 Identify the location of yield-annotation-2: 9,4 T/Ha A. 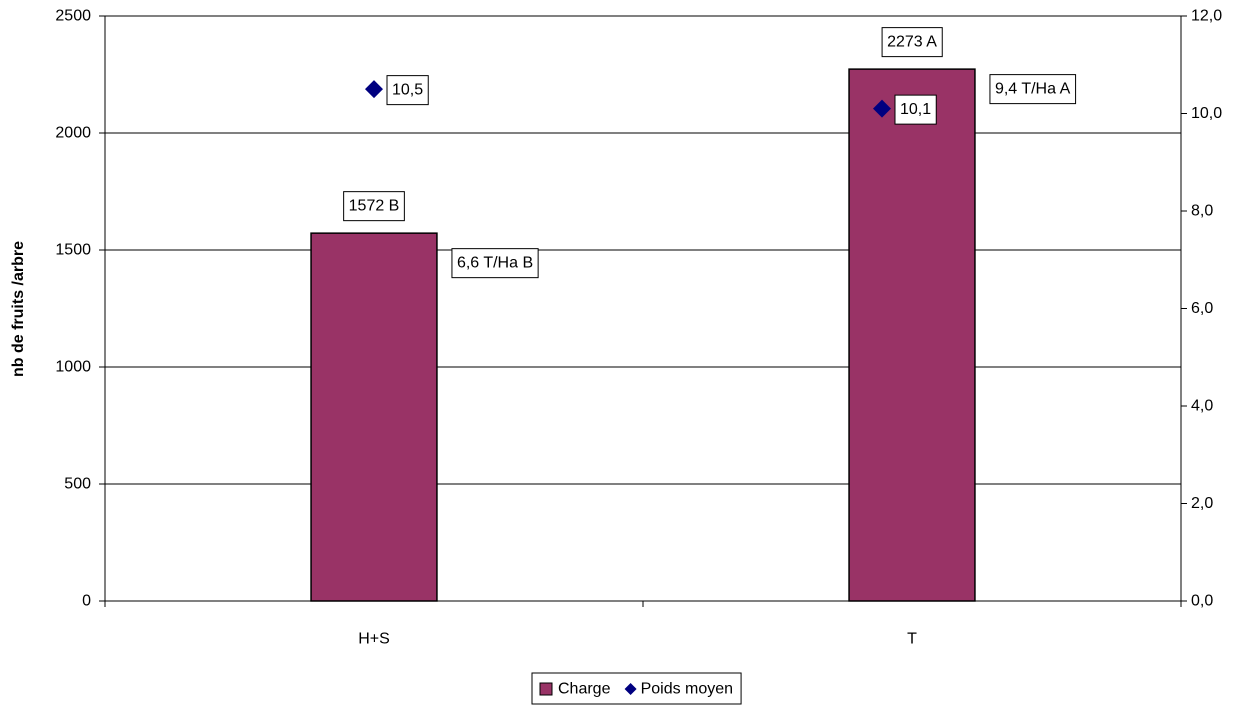
(1033, 89).